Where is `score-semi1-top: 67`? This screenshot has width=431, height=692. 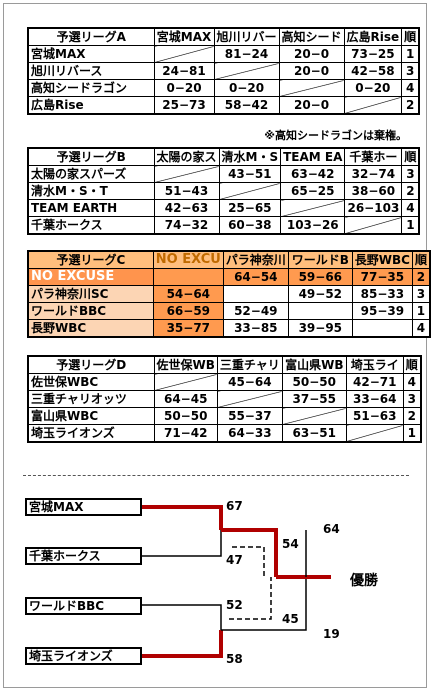 score-semi1-top: 67 is located at coordinates (234, 506).